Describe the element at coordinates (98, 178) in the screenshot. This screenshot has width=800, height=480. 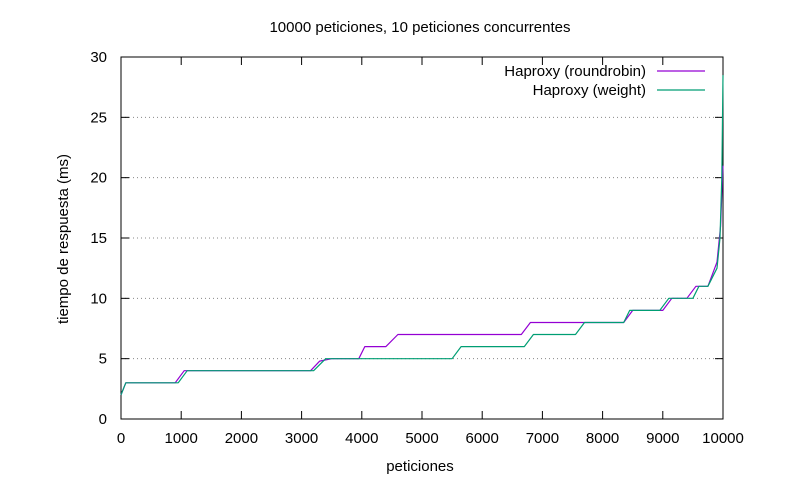
I see `y-tick-label: 20` at that location.